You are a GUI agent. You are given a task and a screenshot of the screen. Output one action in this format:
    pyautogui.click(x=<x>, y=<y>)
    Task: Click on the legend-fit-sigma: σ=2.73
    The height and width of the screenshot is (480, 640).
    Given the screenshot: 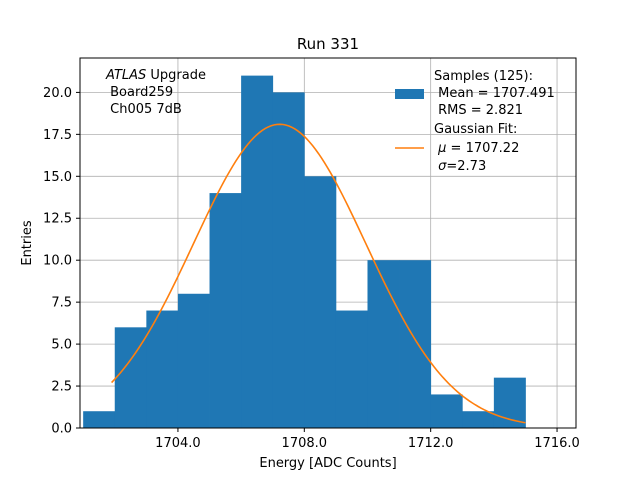 What is the action you would take?
    pyautogui.click(x=460, y=166)
    